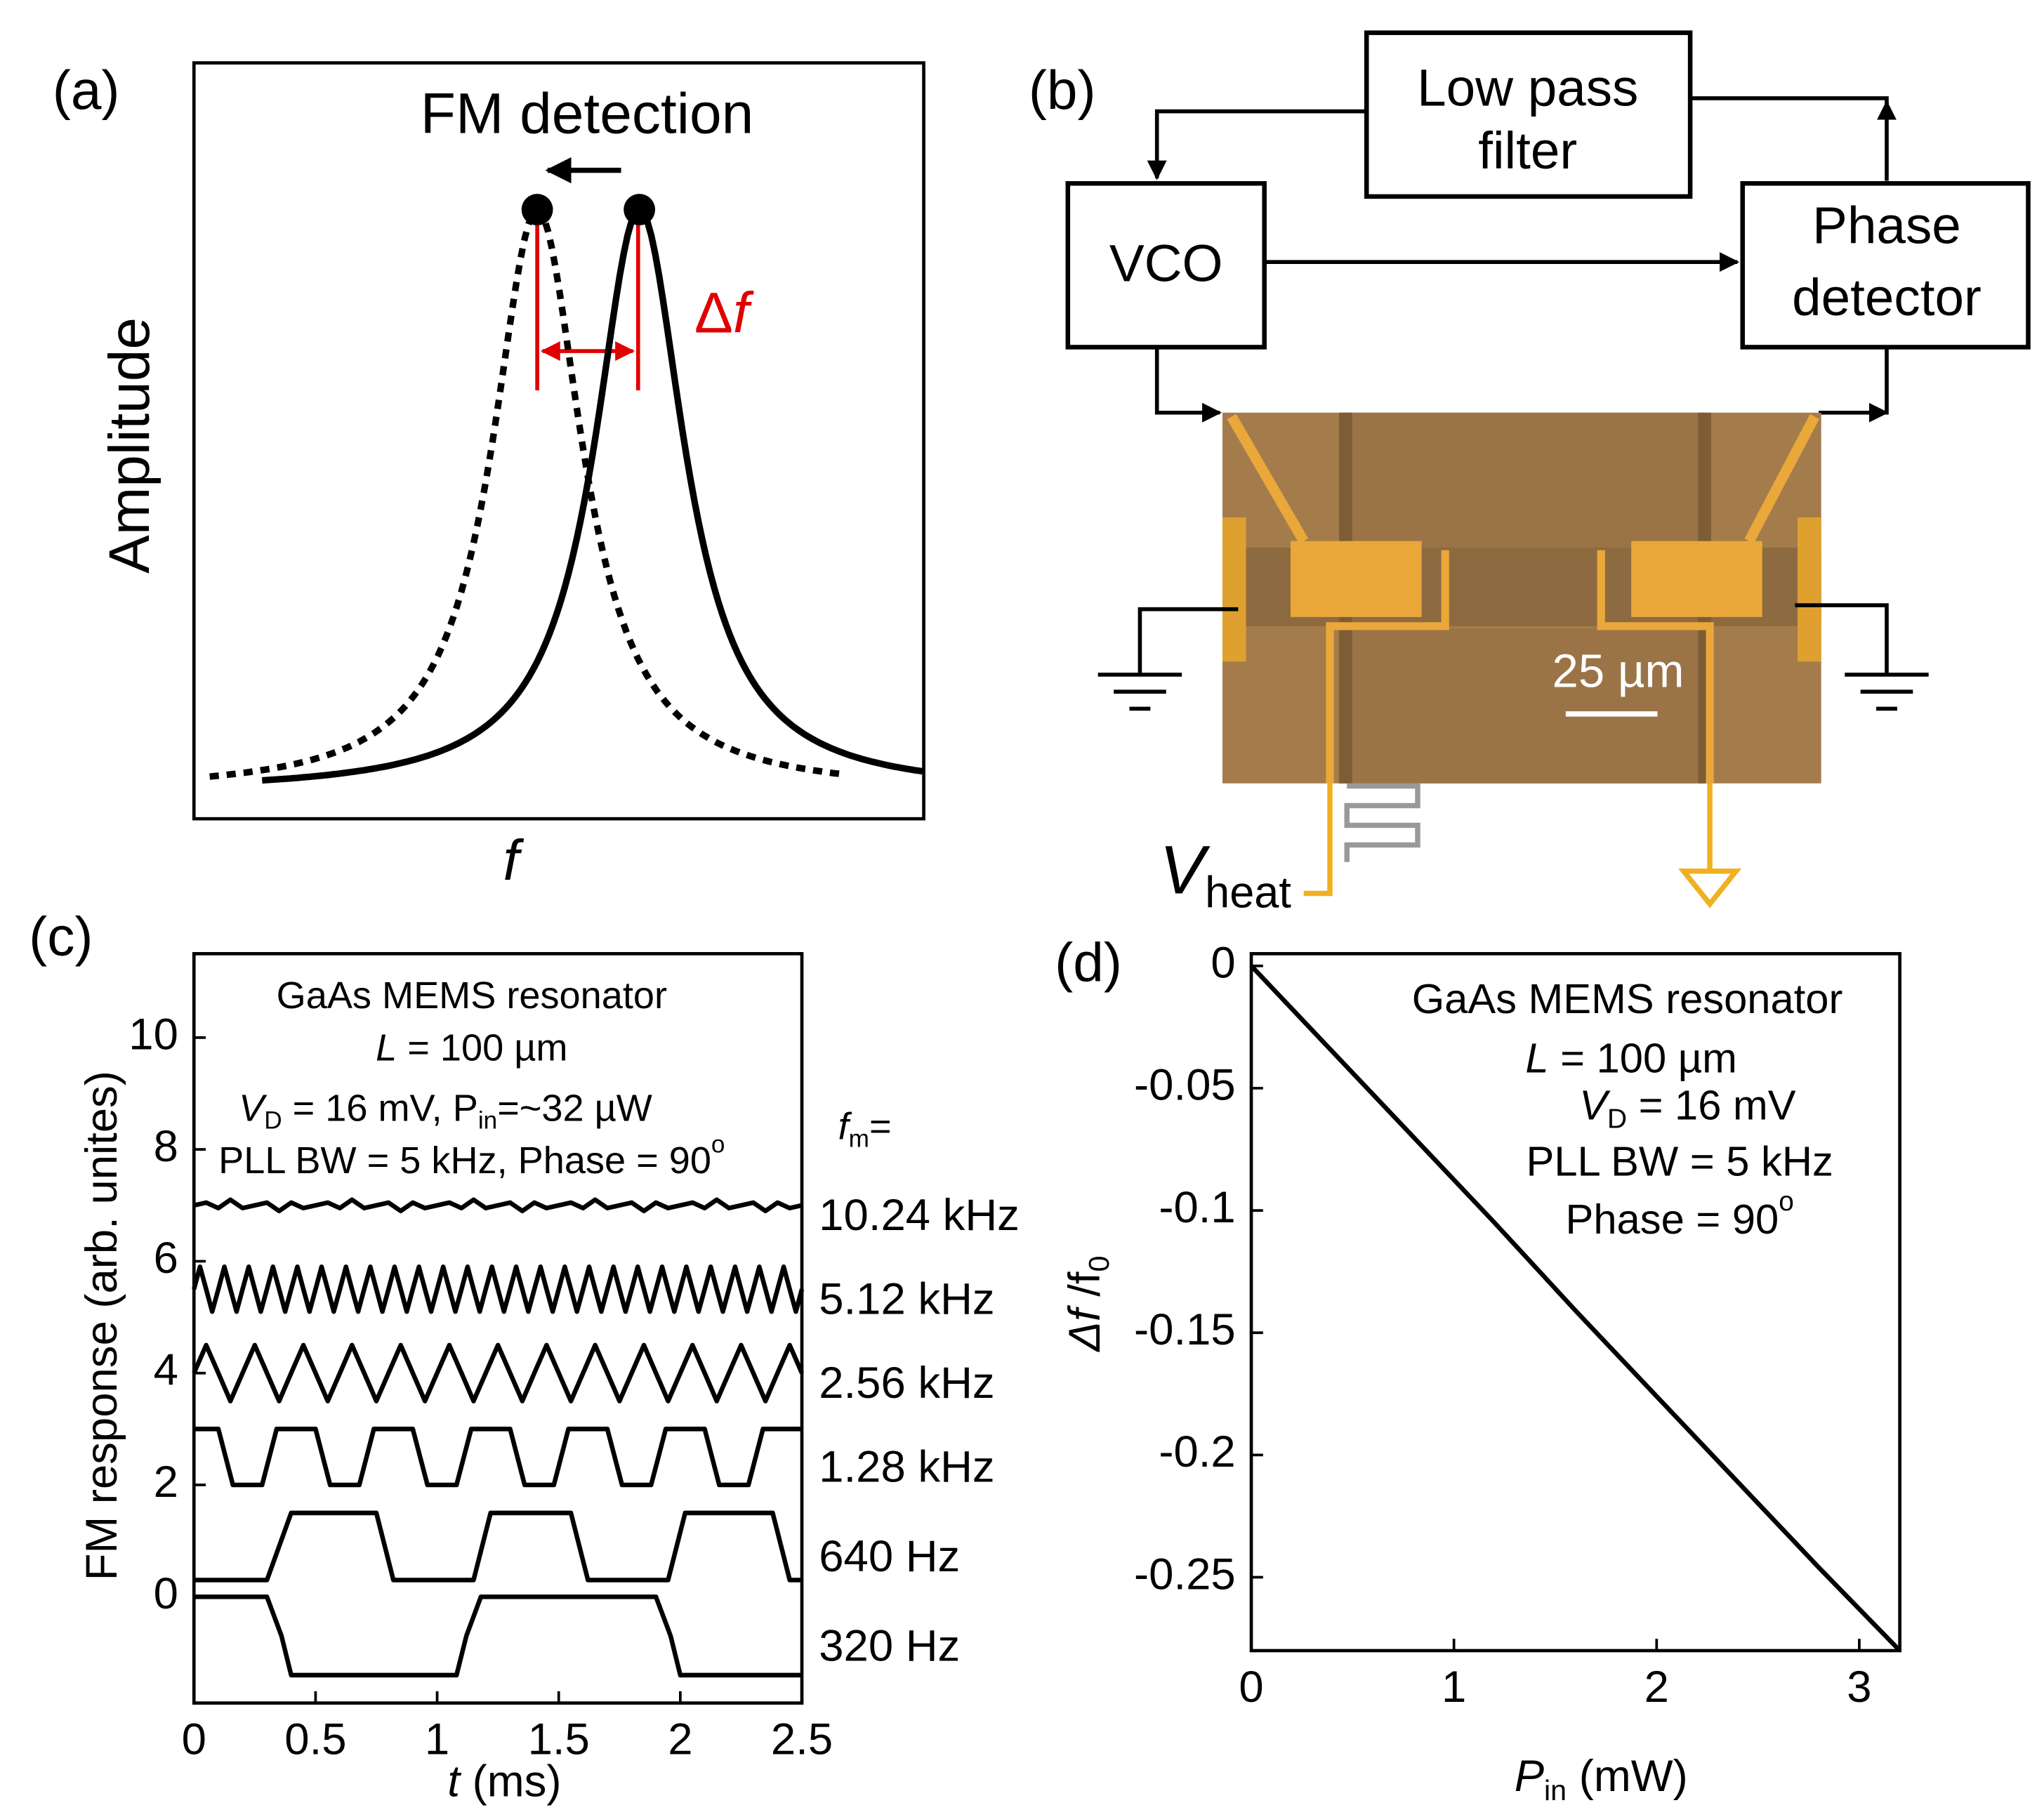 This screenshot has width=2044, height=1817. Describe the element at coordinates (559, 1739) in the screenshot. I see `x-tick-label: 1.5` at that location.